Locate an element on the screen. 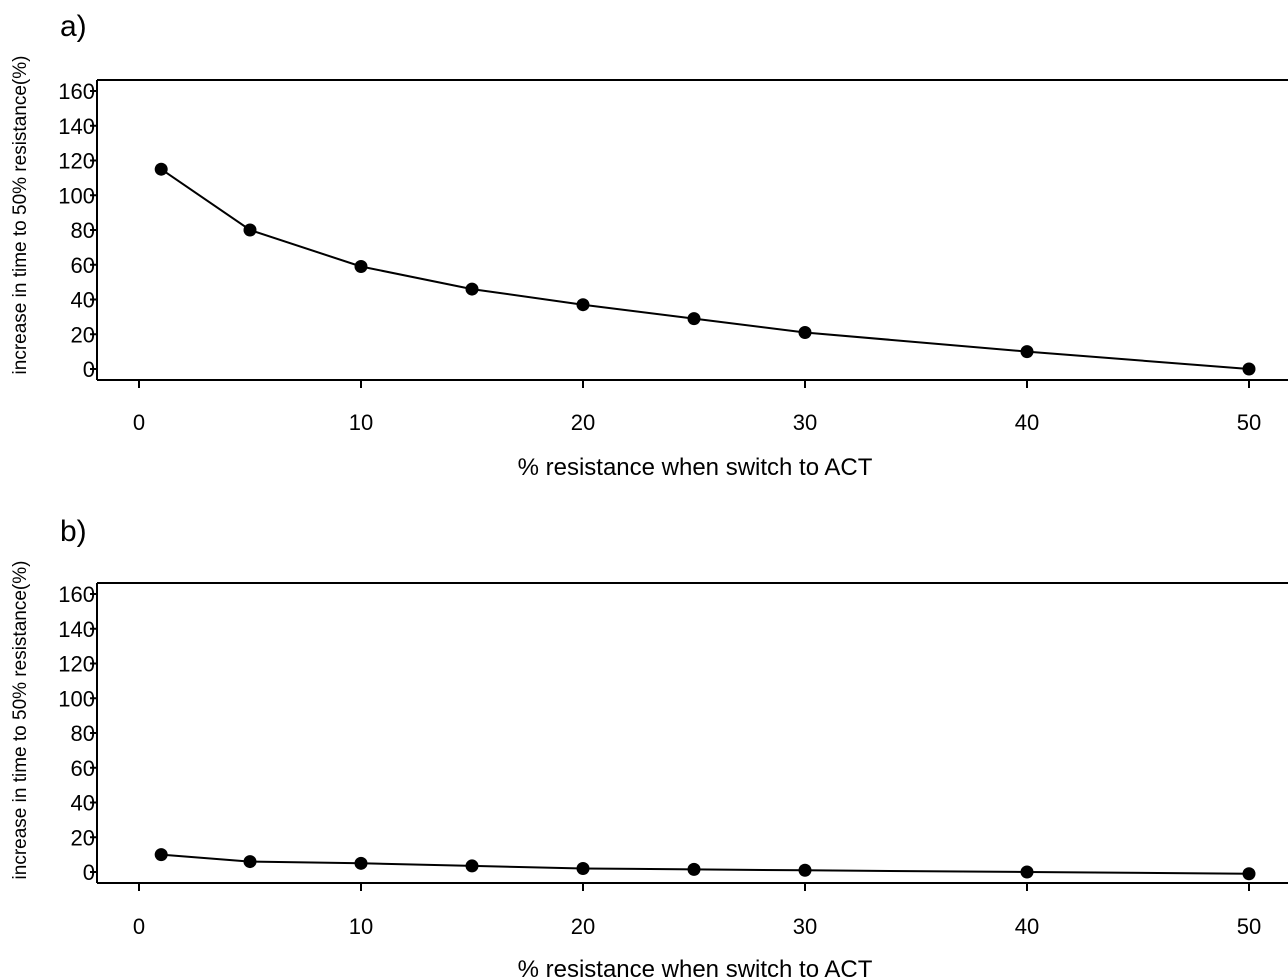 Image resolution: width=1288 pixels, height=980 pixels. panel-label: b) is located at coordinates (73, 531).